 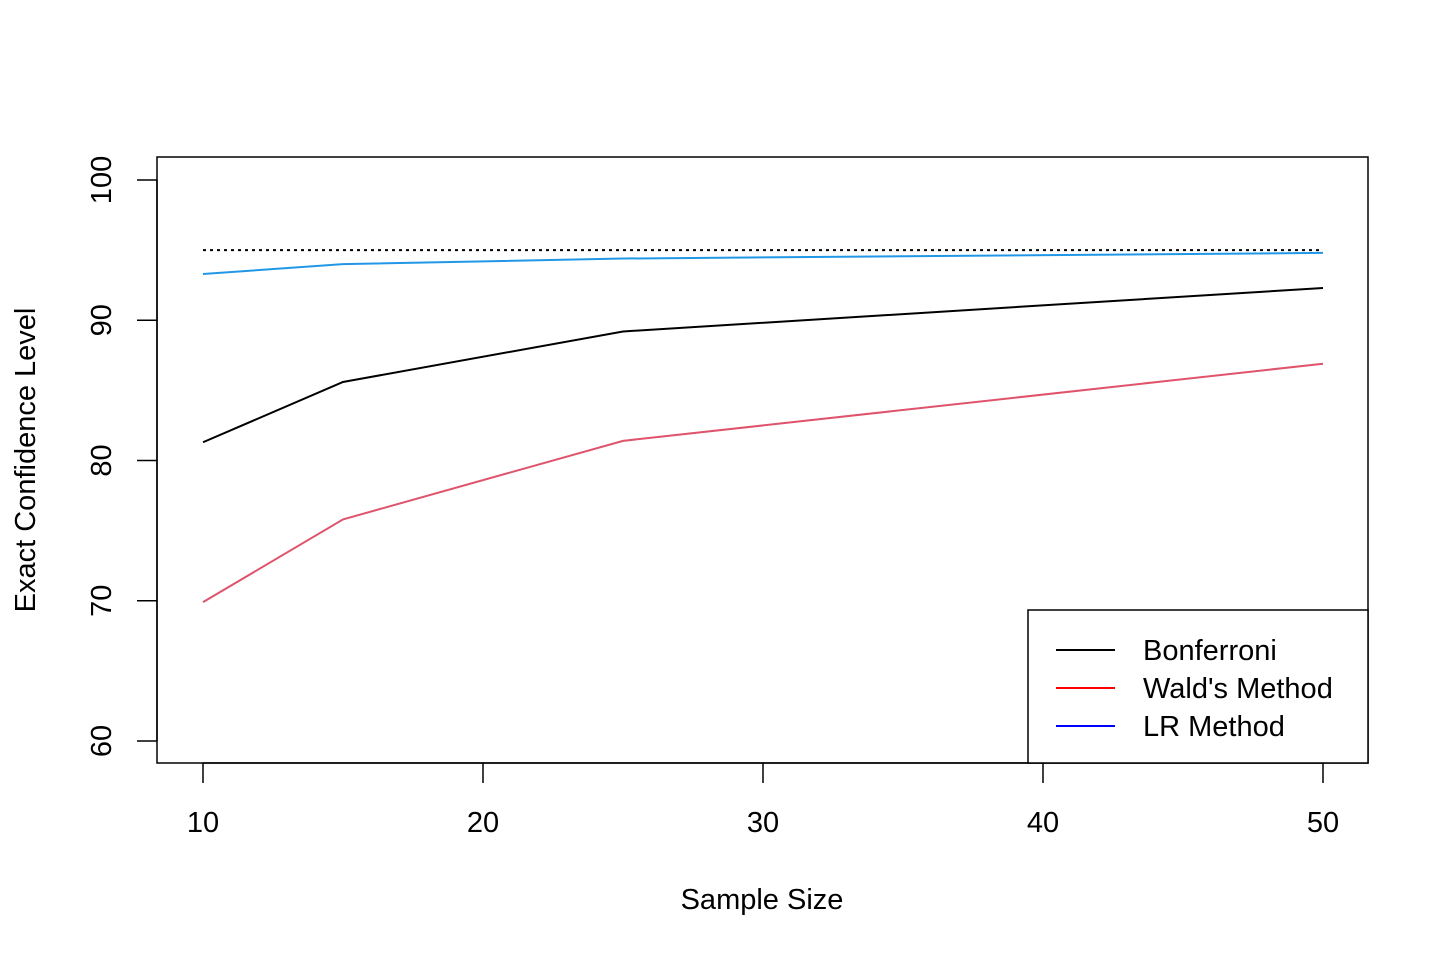 What do you see at coordinates (763, 800) in the screenshot?
I see `x-axis: 10 20 30 40 50` at bounding box center [763, 800].